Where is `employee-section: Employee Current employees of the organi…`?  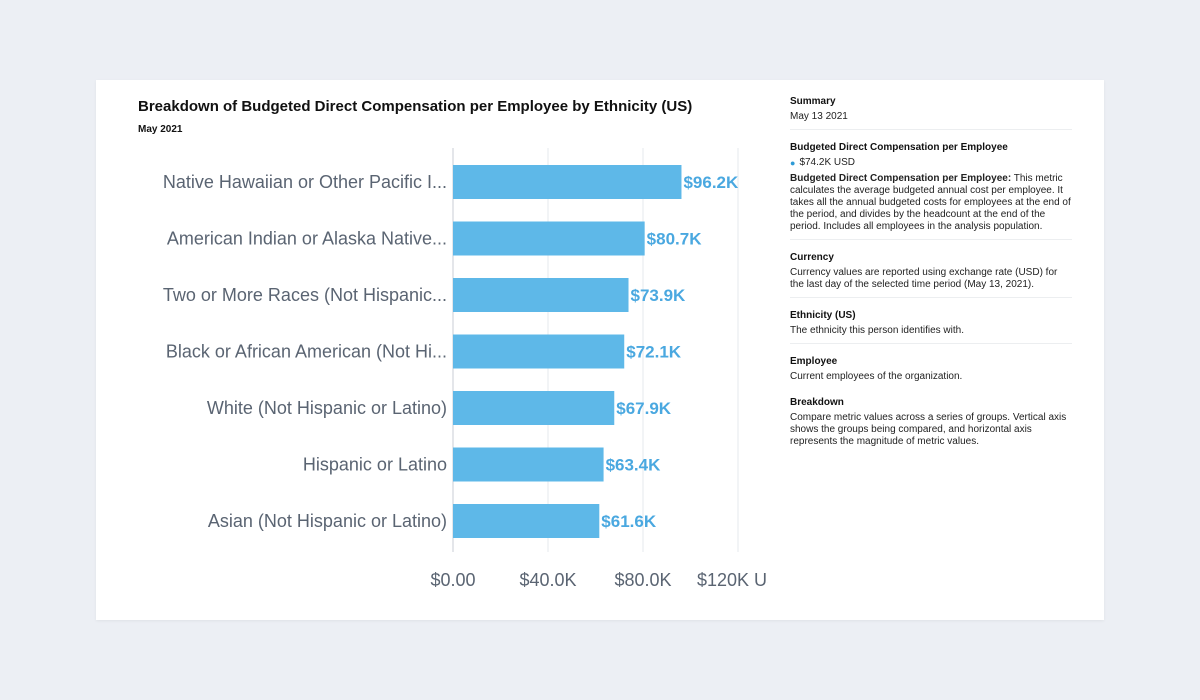 employee-section: Employee Current employees of the organi… is located at coordinates (931, 372).